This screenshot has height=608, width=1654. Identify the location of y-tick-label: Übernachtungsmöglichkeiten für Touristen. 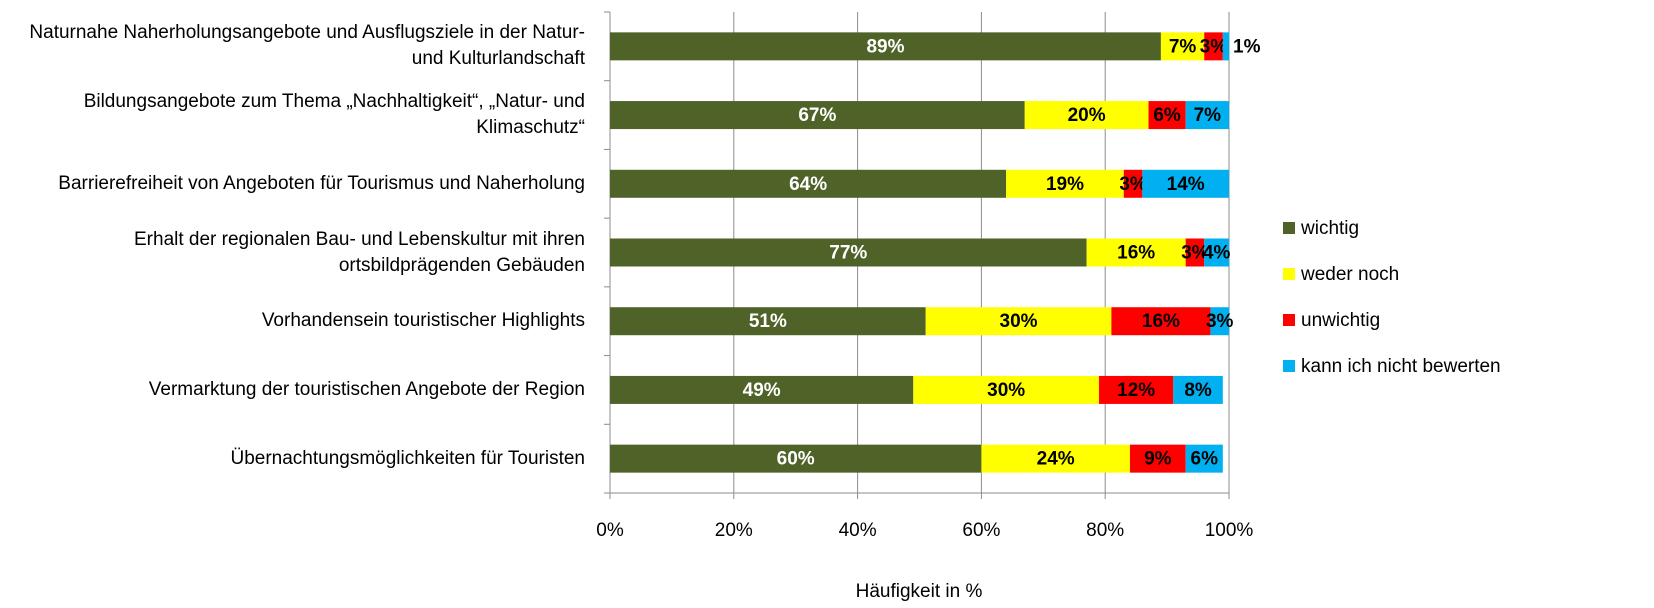
(407, 458).